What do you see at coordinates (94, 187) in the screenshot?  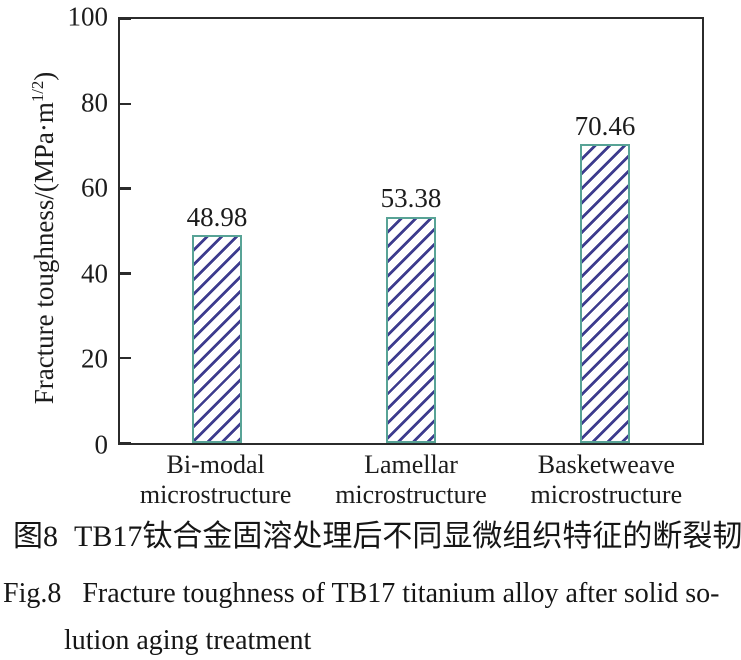 I see `y-tick-label-60: 60` at bounding box center [94, 187].